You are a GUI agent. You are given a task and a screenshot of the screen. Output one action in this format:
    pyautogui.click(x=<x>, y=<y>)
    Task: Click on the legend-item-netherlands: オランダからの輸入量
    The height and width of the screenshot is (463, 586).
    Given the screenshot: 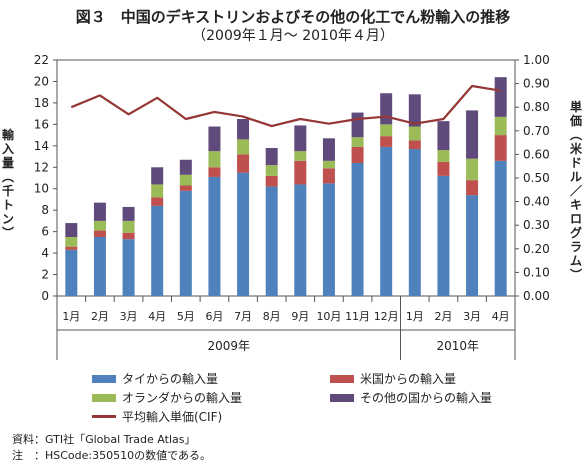 What is the action you would take?
    pyautogui.click(x=167, y=397)
    